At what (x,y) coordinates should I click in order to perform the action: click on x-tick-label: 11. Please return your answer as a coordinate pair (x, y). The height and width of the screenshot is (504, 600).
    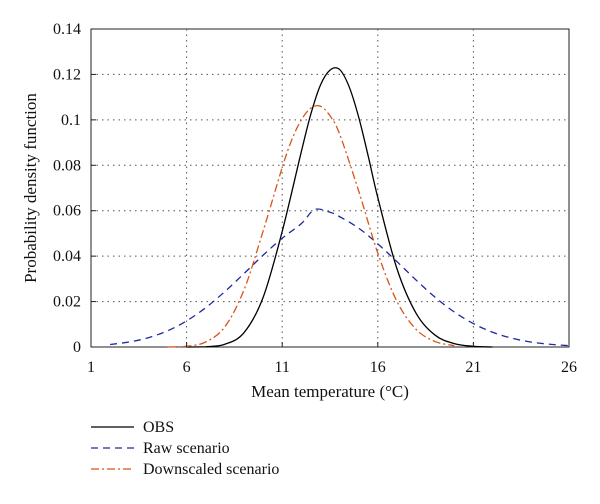
    Looking at the image, I should click on (281, 367).